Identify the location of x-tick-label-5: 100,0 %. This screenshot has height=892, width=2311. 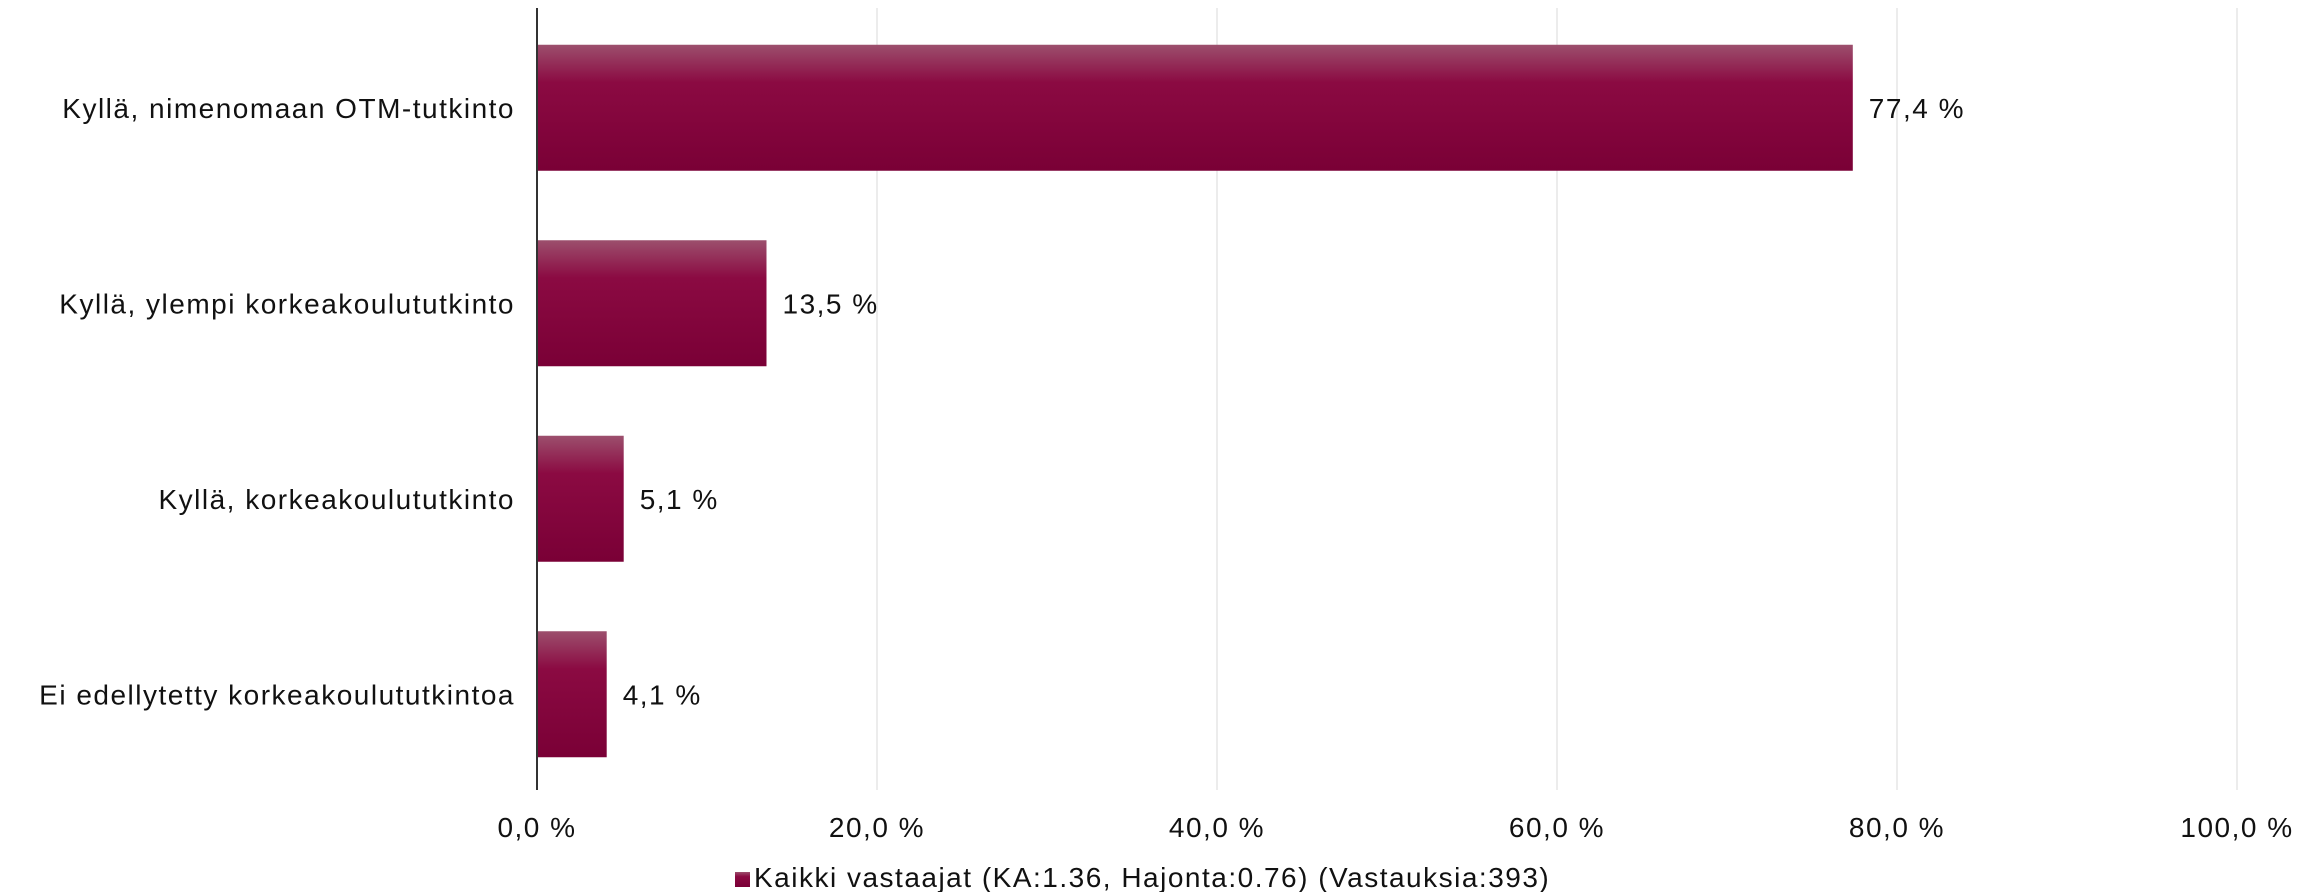
(2236, 827).